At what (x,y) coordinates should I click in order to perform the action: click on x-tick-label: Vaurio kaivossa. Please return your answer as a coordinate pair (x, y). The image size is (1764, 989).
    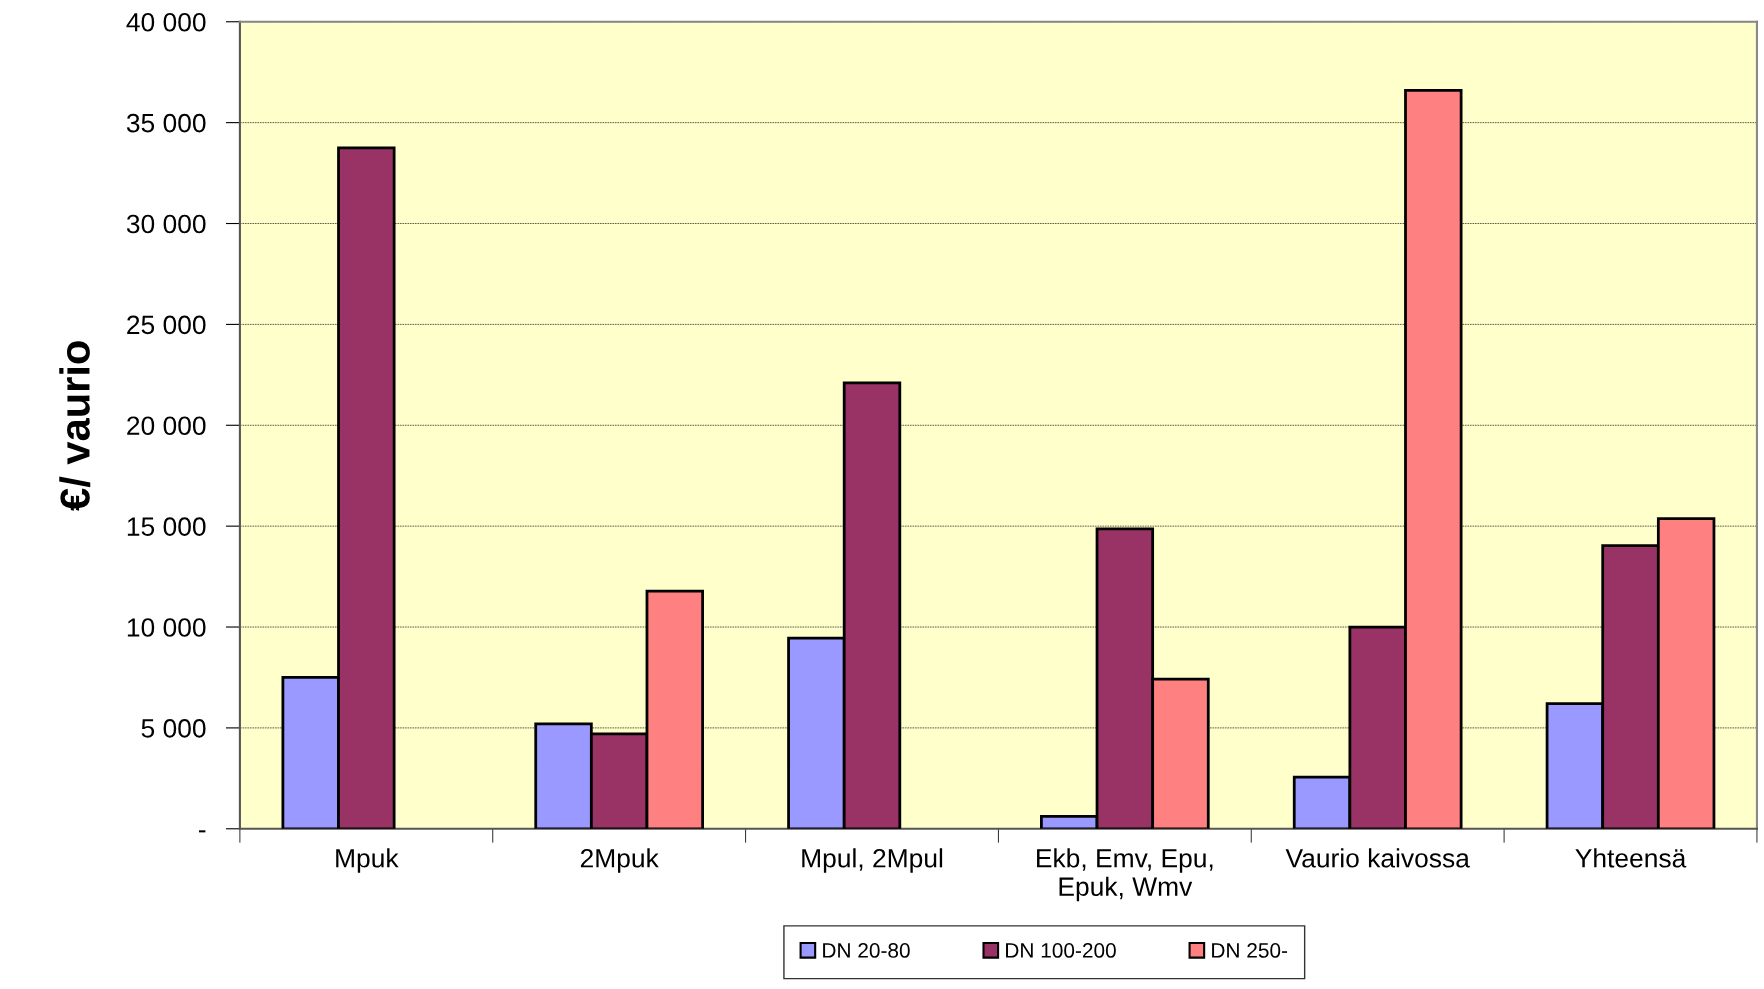
    Looking at the image, I should click on (1377, 858).